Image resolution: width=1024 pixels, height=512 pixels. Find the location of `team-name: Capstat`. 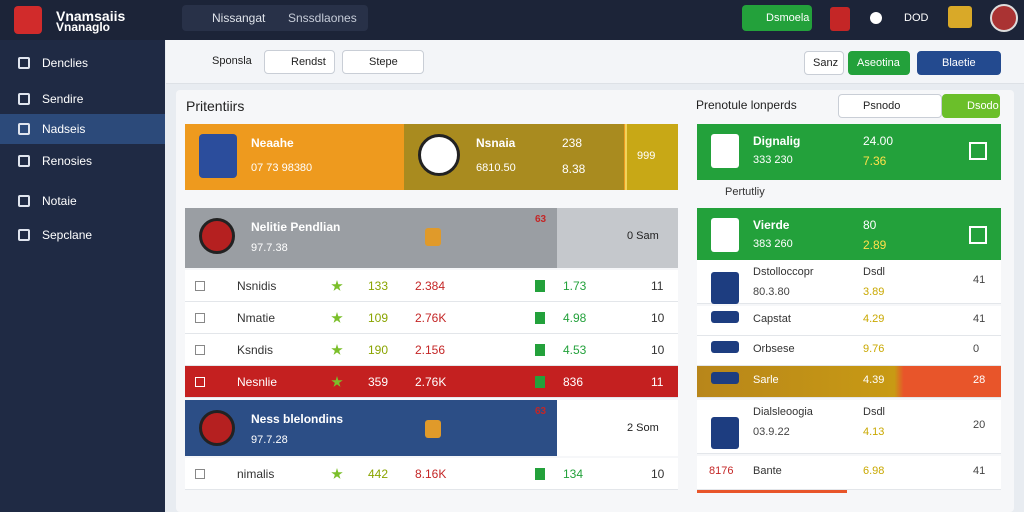

team-name: Capstat is located at coordinates (772, 319).